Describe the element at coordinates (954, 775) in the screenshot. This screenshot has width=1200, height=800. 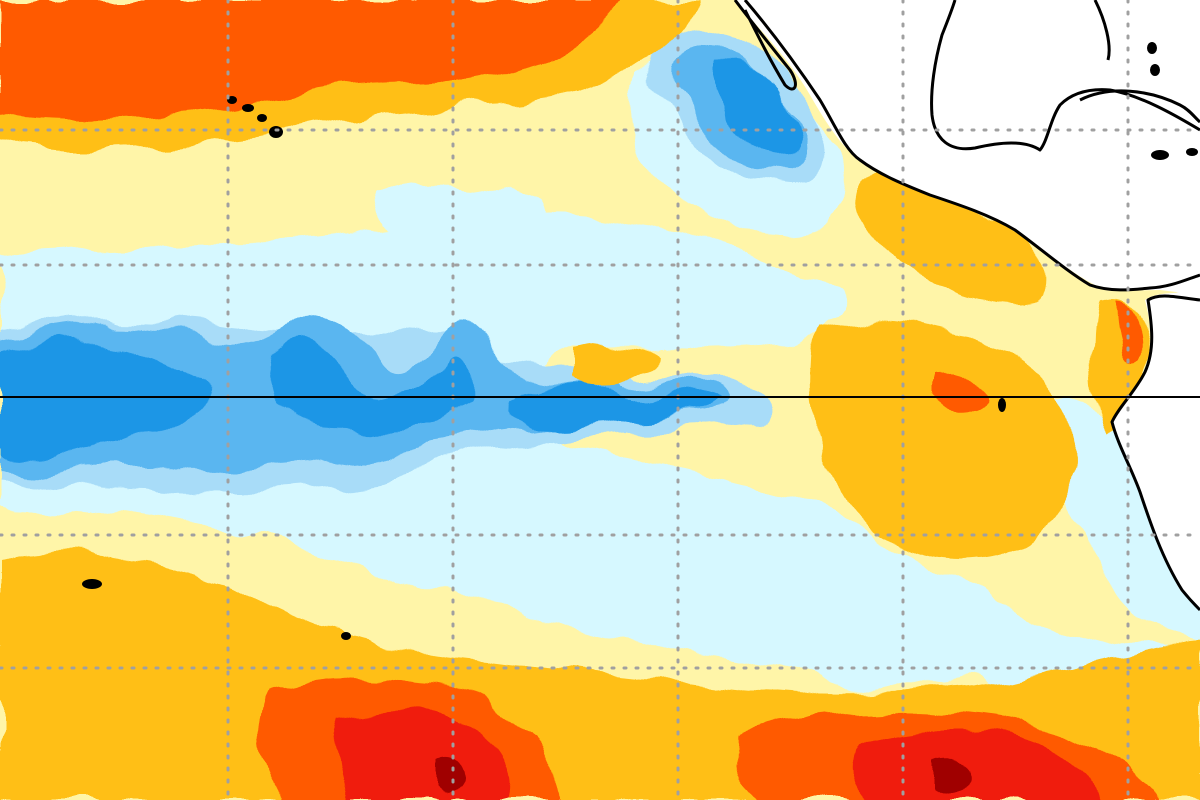
I see `warm-south-extreme-east` at that location.